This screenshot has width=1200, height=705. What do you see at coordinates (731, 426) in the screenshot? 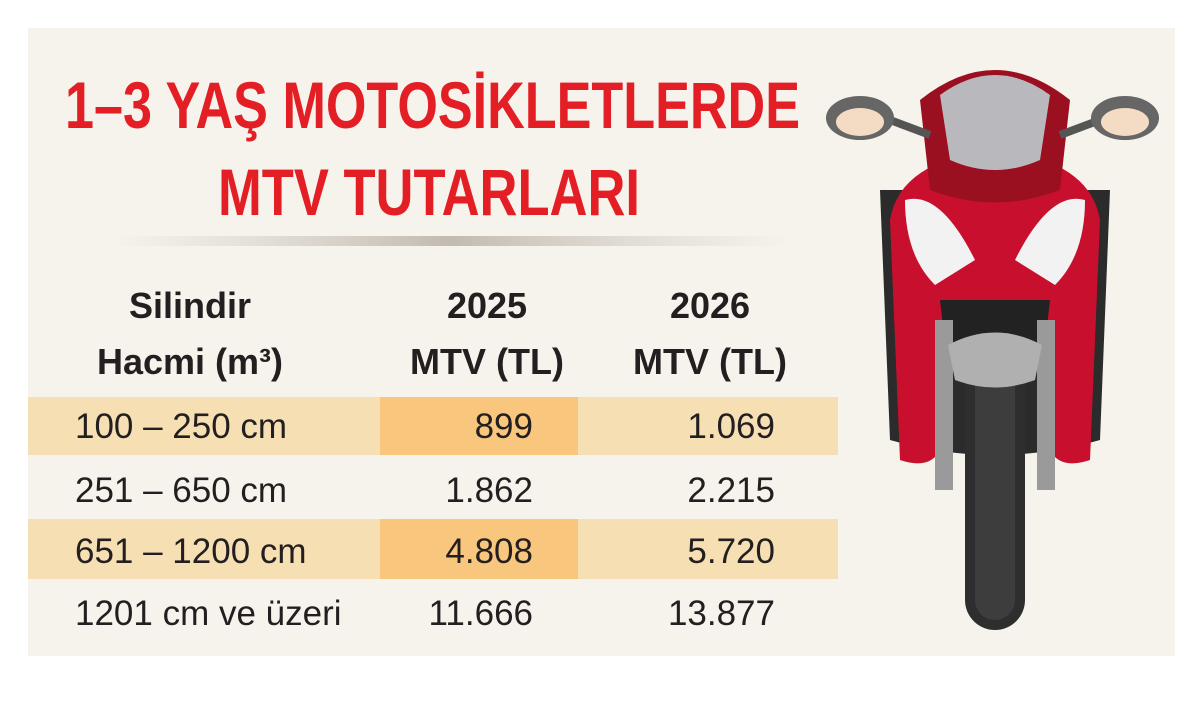
I see `table-cell: 1.069` at bounding box center [731, 426].